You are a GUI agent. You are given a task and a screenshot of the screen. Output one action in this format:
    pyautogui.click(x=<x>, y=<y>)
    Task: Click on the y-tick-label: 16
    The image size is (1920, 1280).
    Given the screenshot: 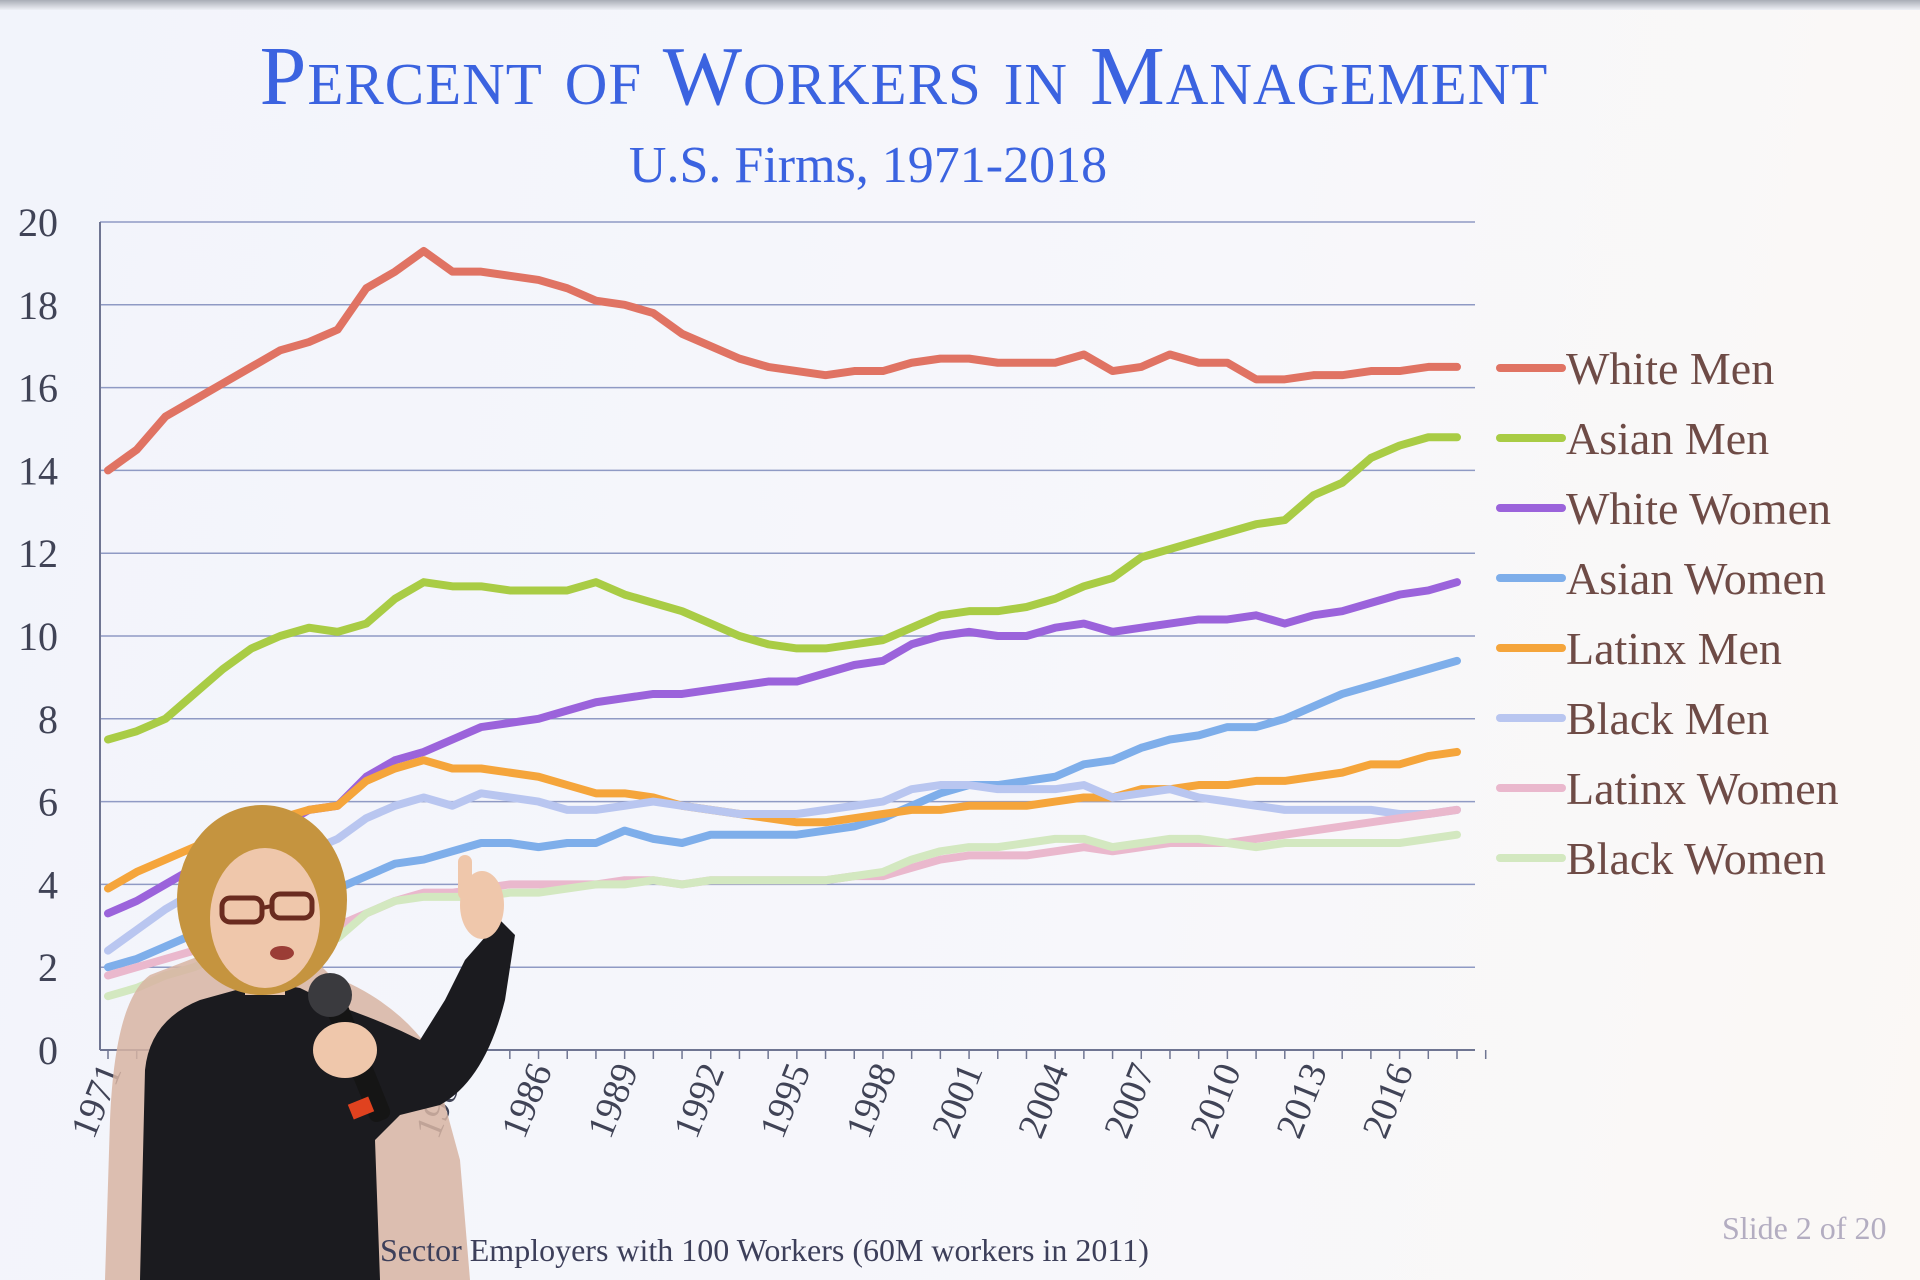 What is the action you would take?
    pyautogui.click(x=38, y=388)
    